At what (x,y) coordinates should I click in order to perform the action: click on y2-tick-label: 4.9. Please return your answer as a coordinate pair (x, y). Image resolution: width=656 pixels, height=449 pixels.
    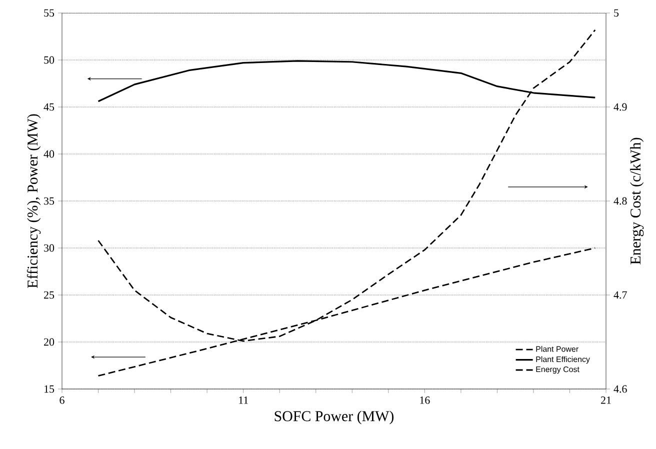
    Looking at the image, I should click on (620, 107).